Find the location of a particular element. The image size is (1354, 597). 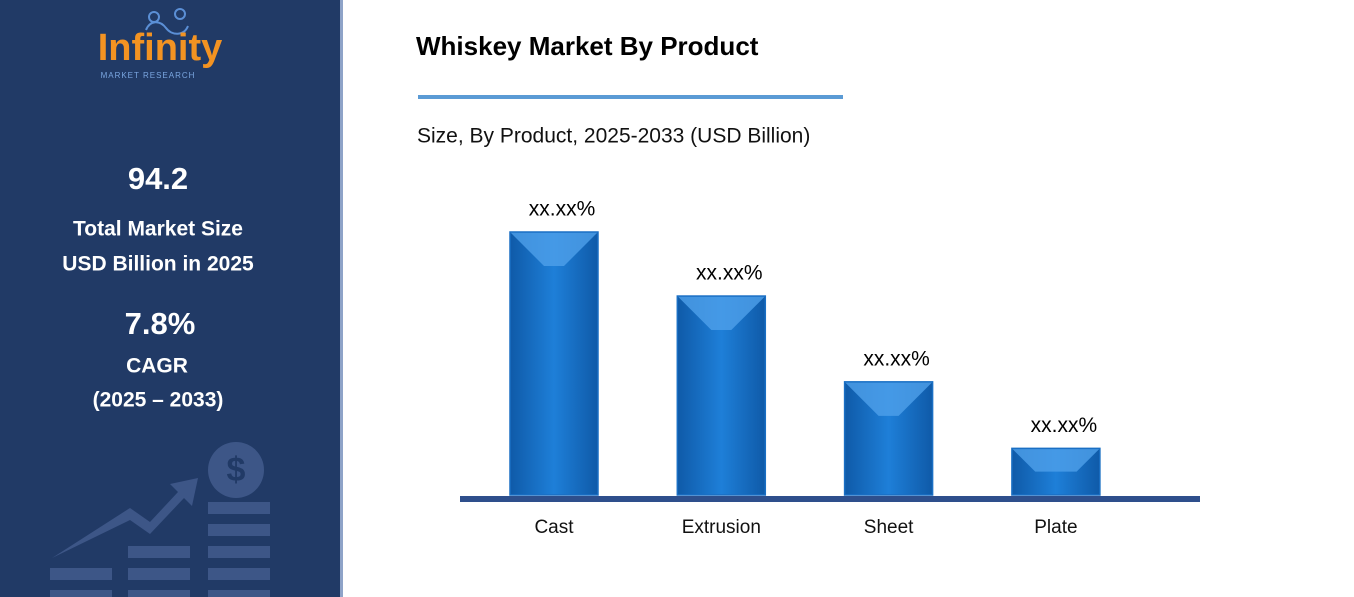

logo-icon is located at coordinates (167, 21).